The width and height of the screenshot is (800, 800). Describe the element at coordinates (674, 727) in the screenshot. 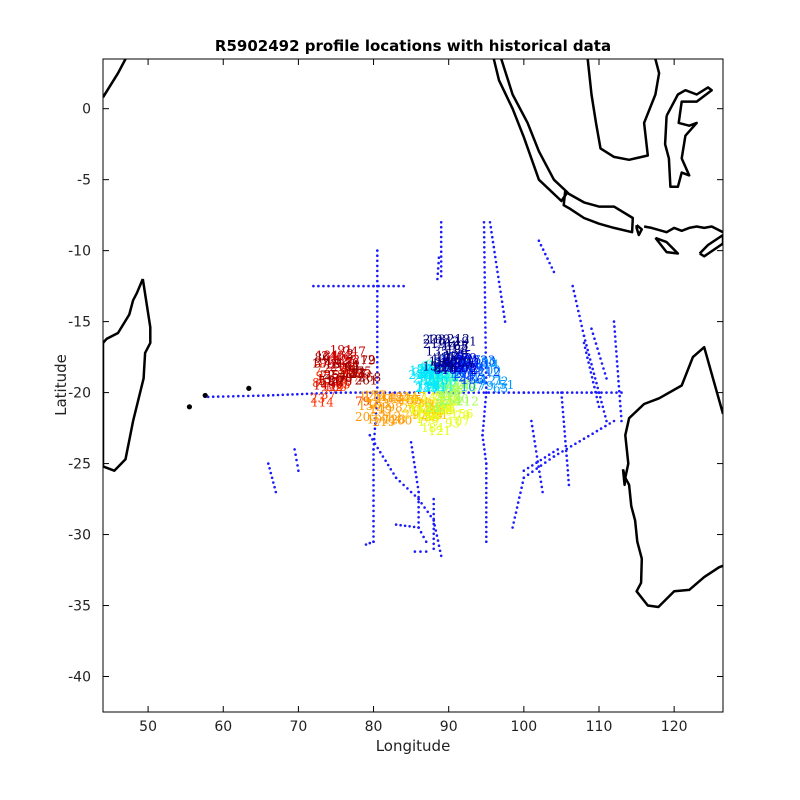

I see `x-tick-label: 120` at that location.